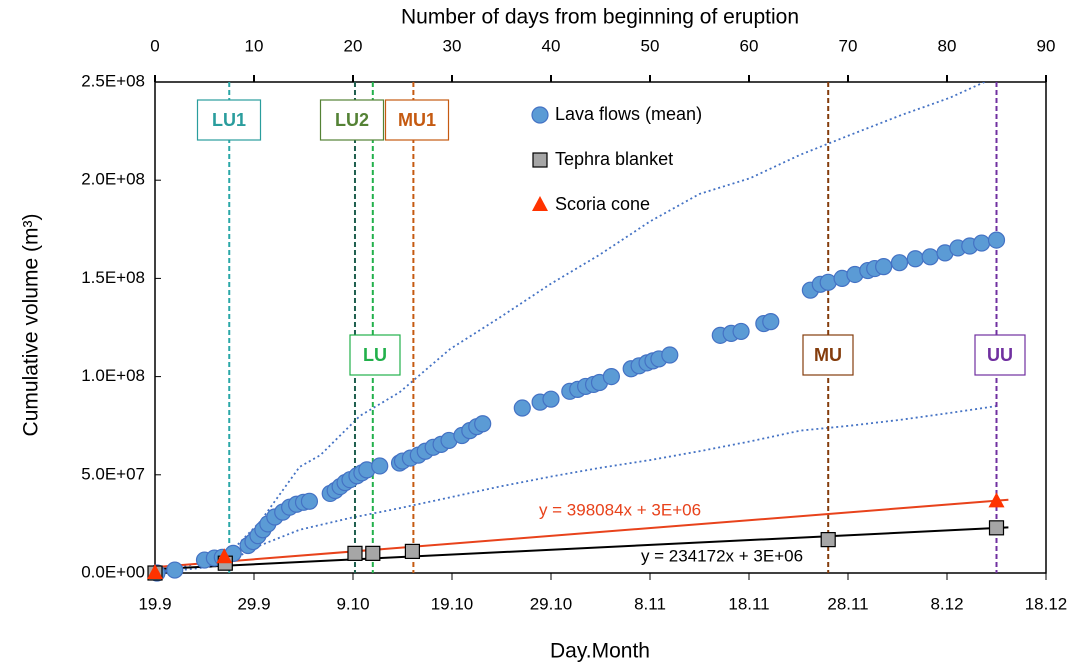  Describe the element at coordinates (551, 45) in the screenshot. I see `x2-tick-label: 40` at that location.